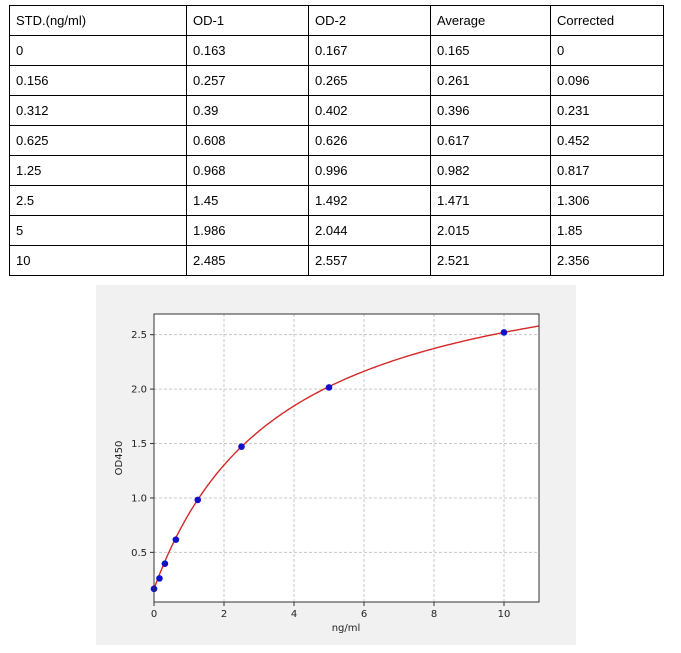  I want to click on table-cell: 0.396, so click(490, 110).